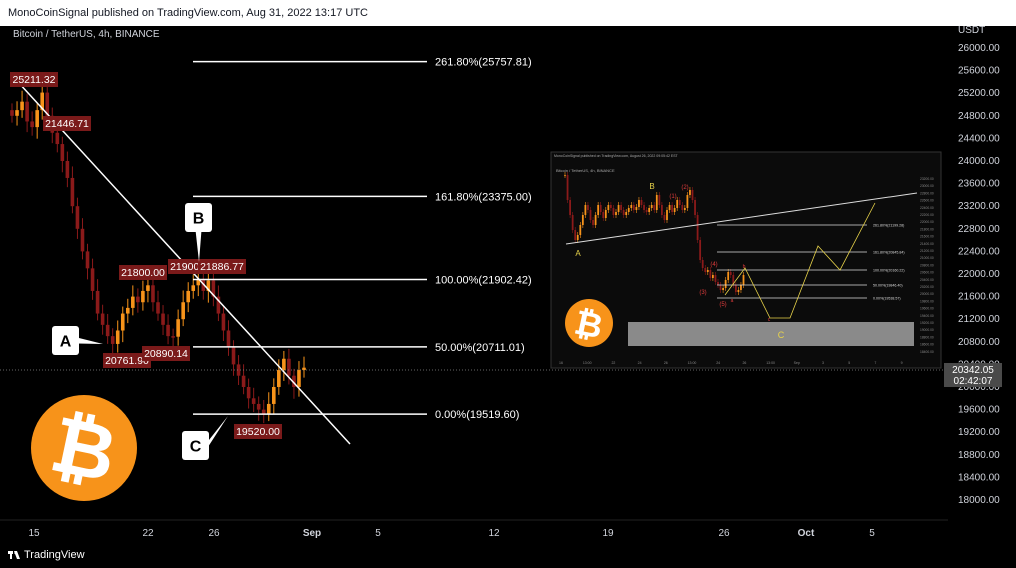 The width and height of the screenshot is (1016, 568). I want to click on tradingview-logo-icon, so click(14, 555).